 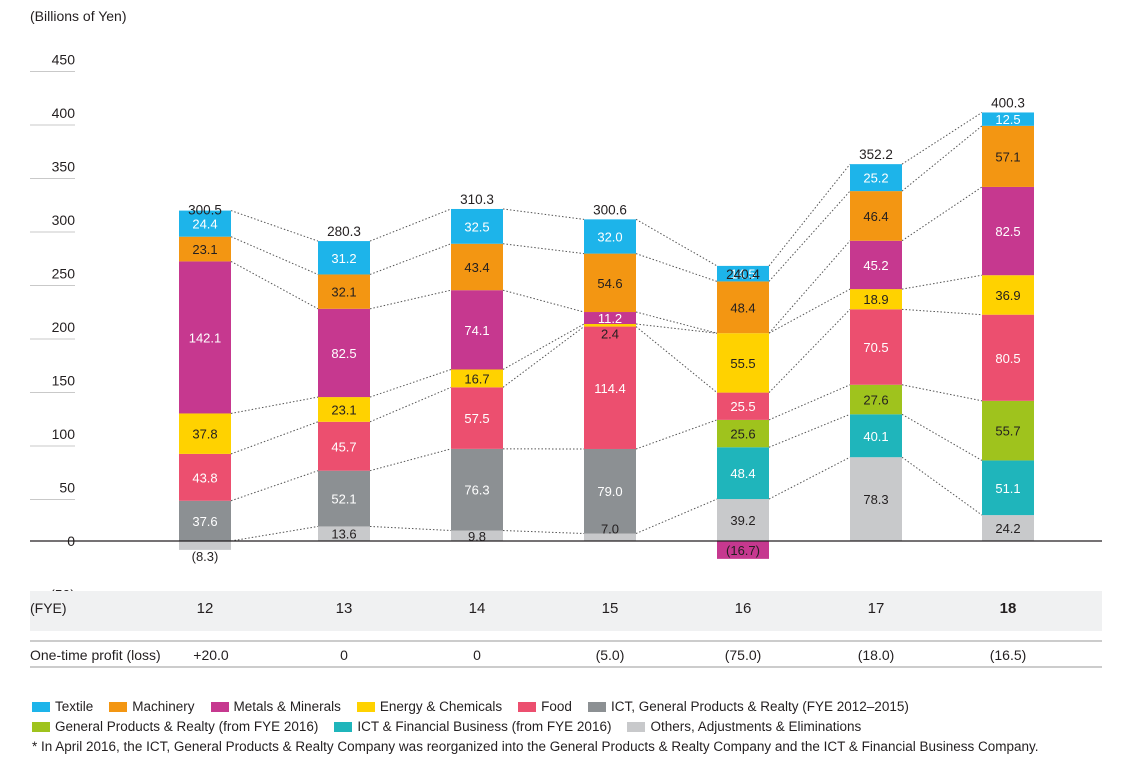 What do you see at coordinates (476, 490) in the screenshot?
I see `data-label: 76.3` at bounding box center [476, 490].